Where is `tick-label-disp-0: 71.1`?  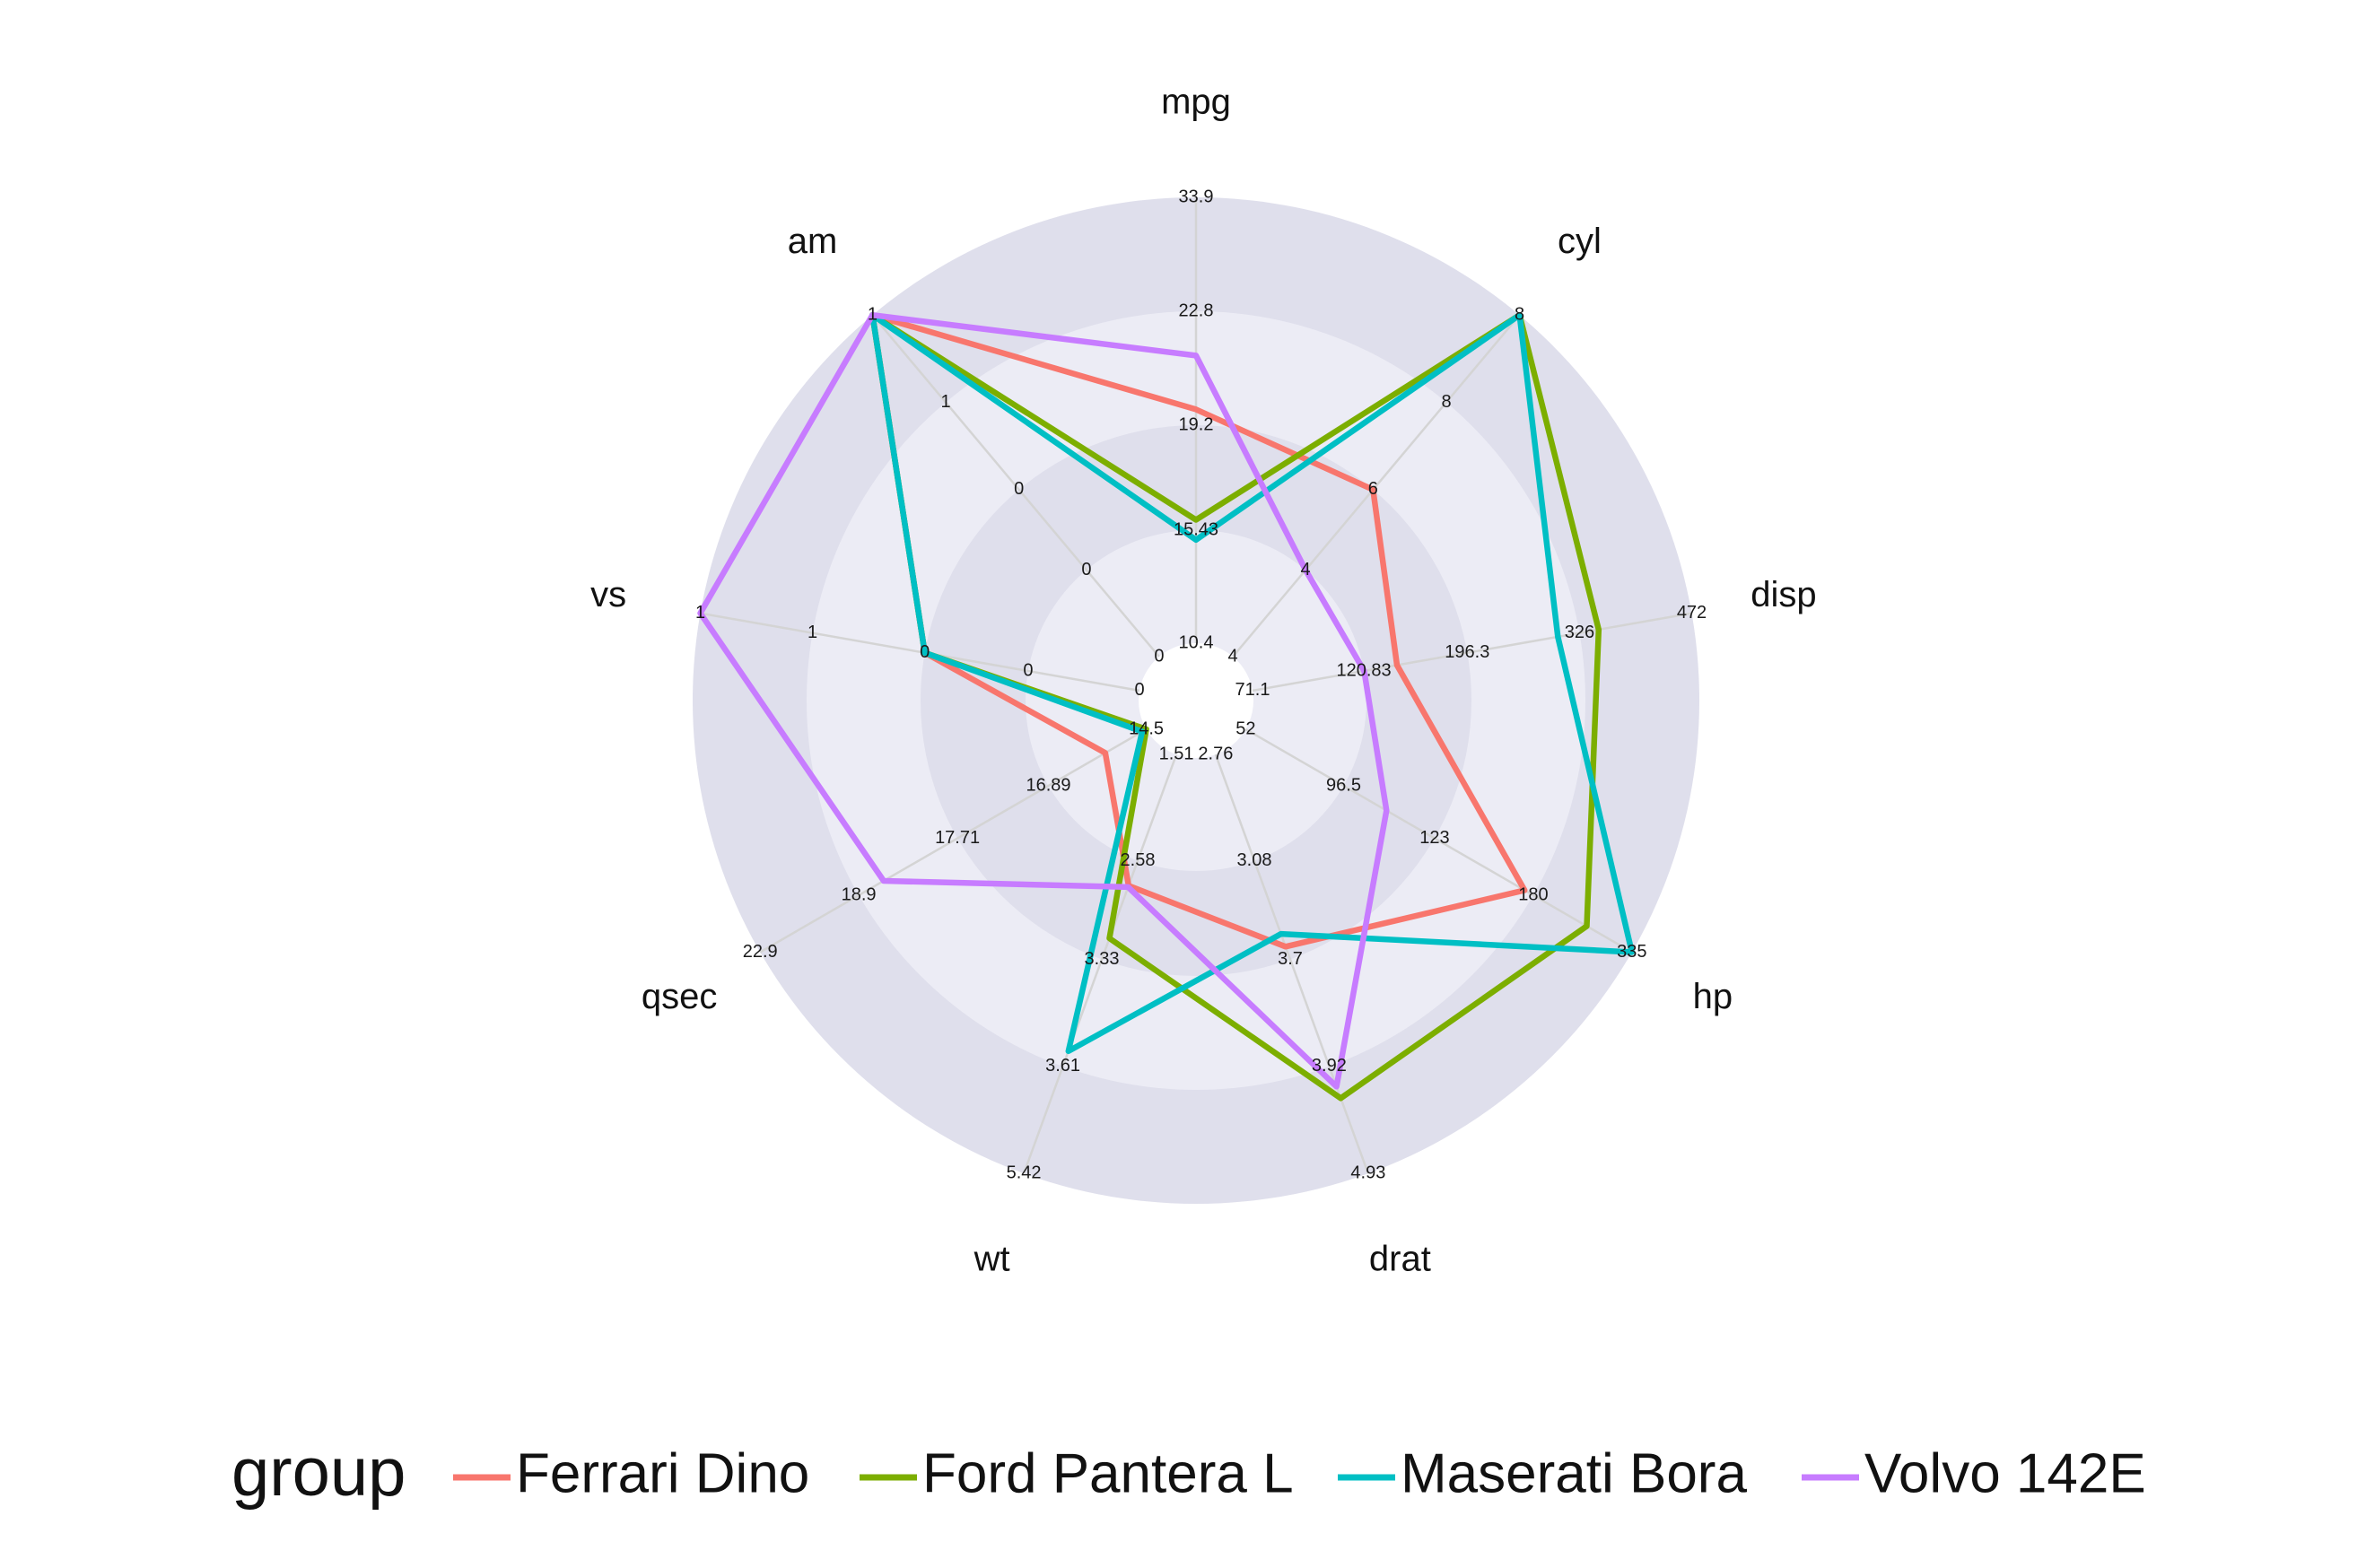
tick-label-disp-0: 71.1 is located at coordinates (1252, 690).